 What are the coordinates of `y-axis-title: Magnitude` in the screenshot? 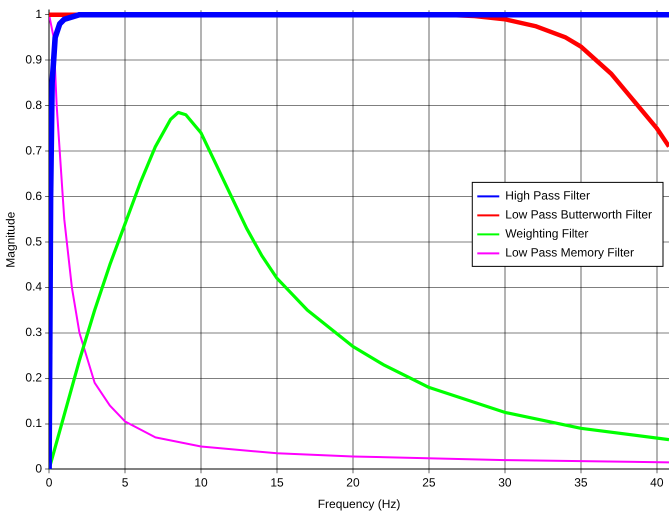 It's located at (11, 239).